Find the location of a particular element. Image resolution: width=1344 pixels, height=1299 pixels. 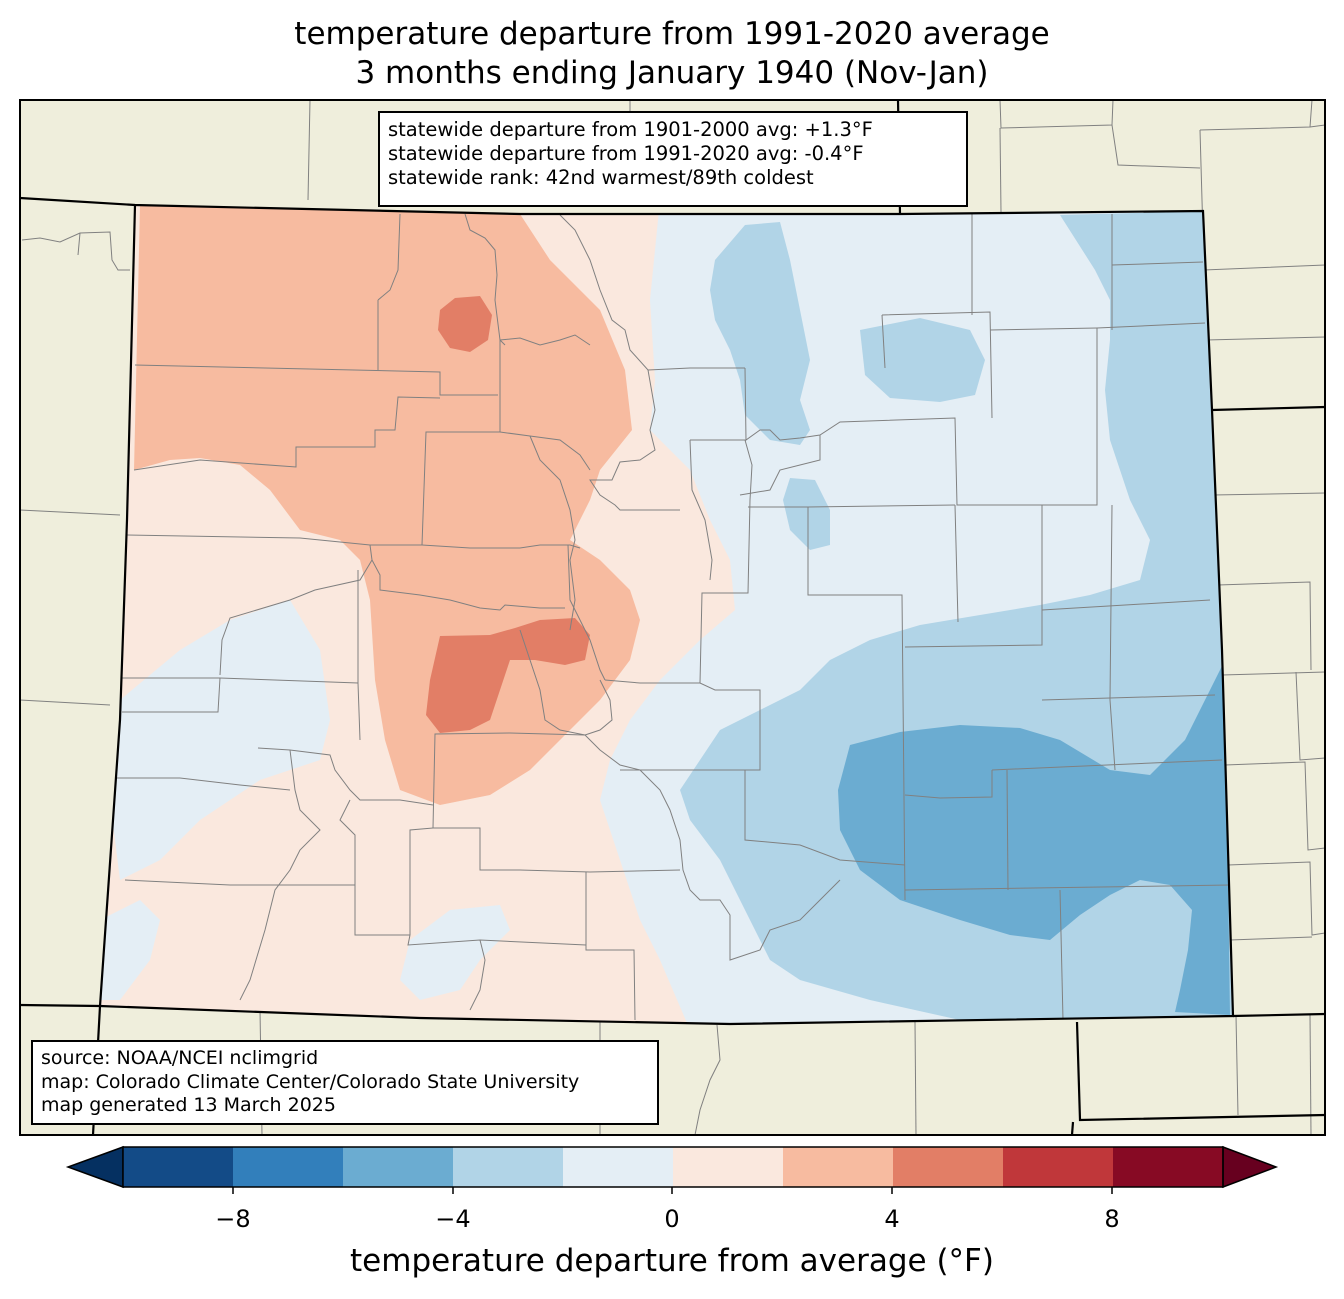

colorbar-tick-label: −8 is located at coordinates (233, 1219).